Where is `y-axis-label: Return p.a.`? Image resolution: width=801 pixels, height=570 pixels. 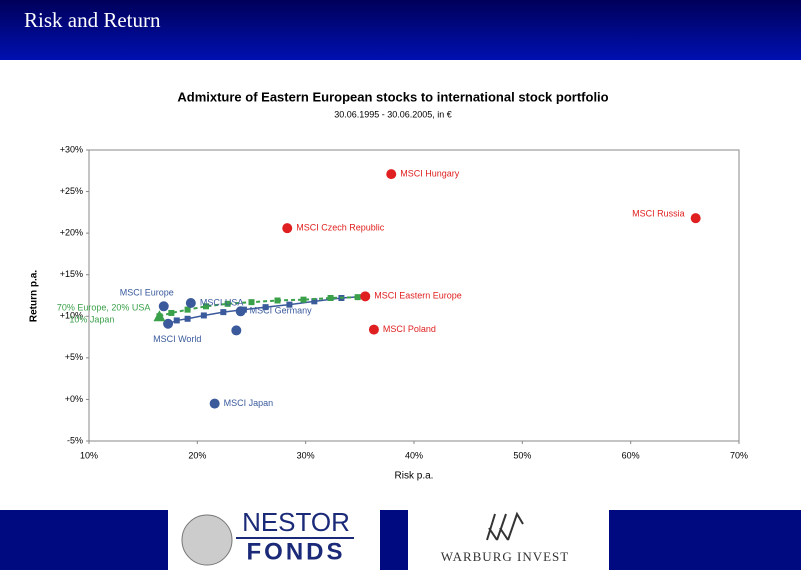 y-axis-label: Return p.a. is located at coordinates (34, 296).